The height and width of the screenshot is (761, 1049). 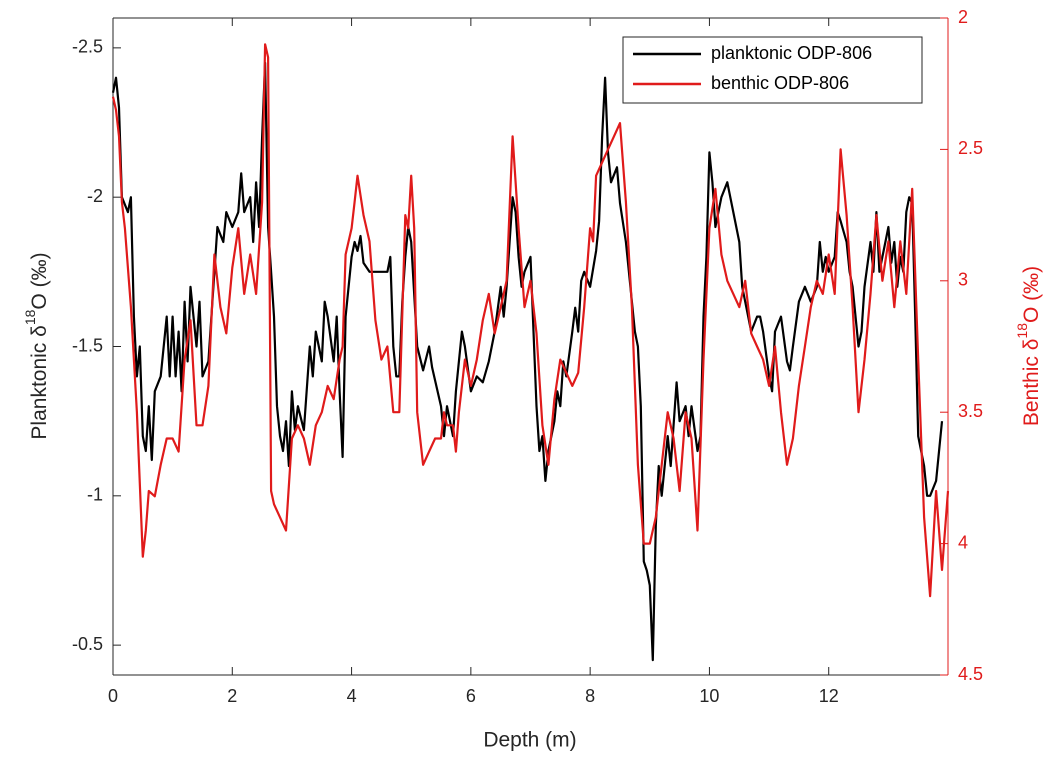 I want to click on x-tick-label: 8, so click(x=590, y=696).